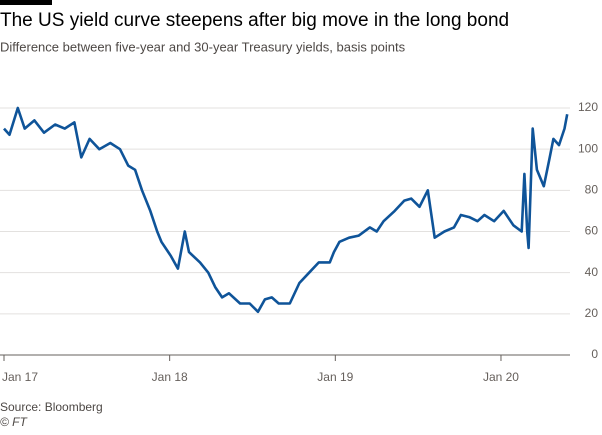 This screenshot has width=602, height=435. I want to click on y-tick-label: 60, so click(592, 231).